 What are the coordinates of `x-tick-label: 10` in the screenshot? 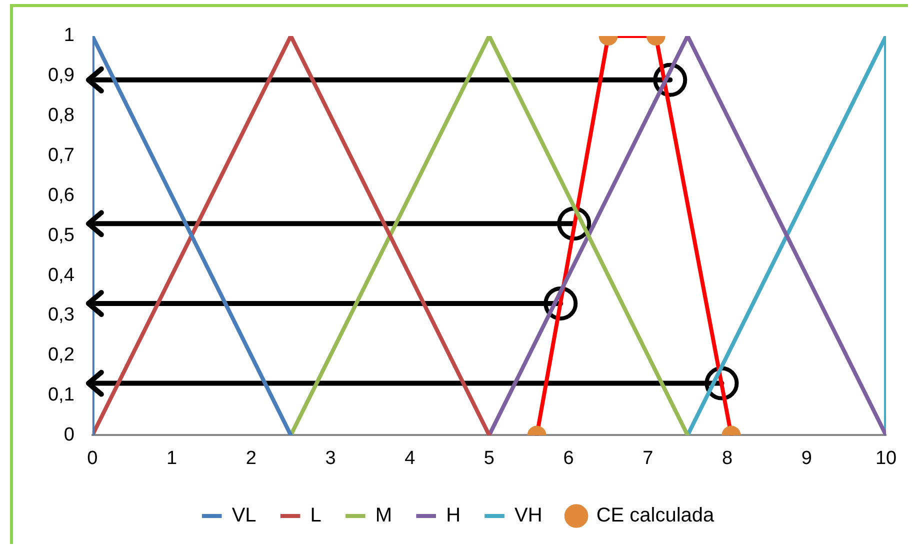 It's located at (886, 458).